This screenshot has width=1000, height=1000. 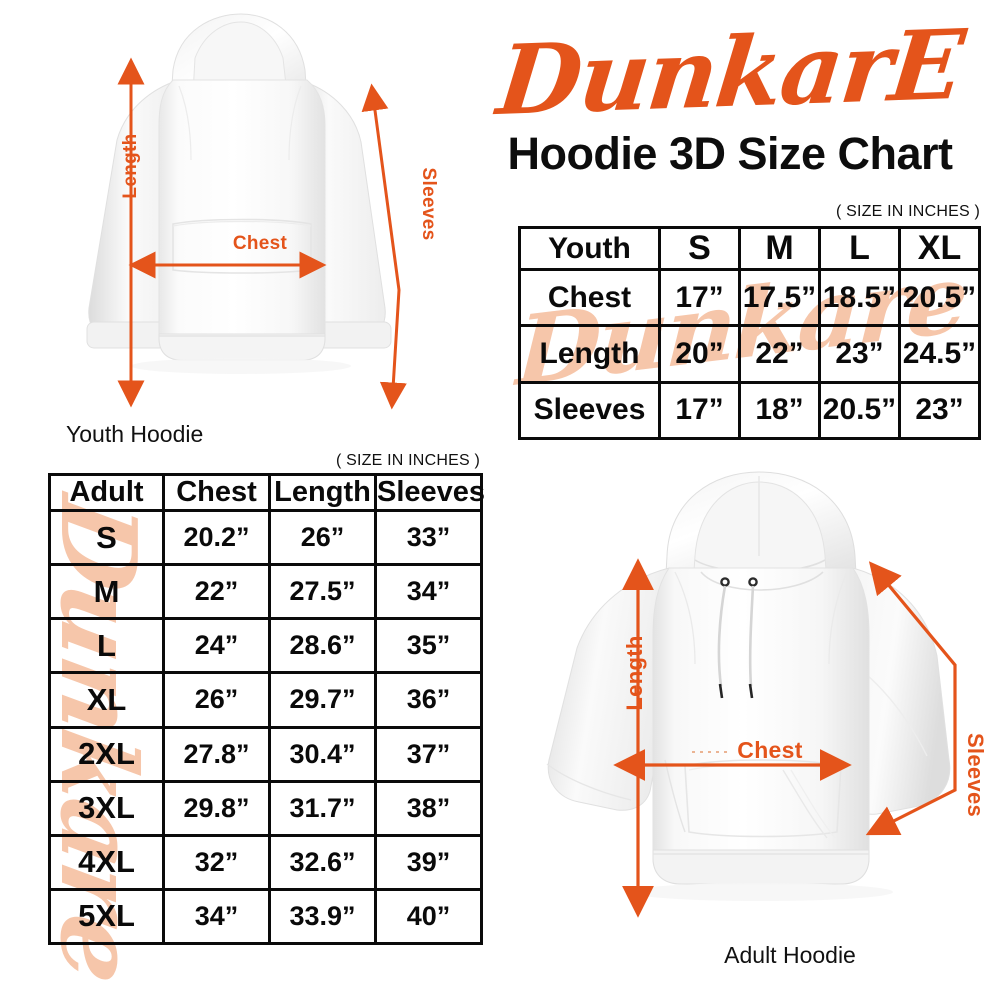 What do you see at coordinates (216, 862) in the screenshot?
I see `adult-cell-4xl-chest: 32”` at bounding box center [216, 862].